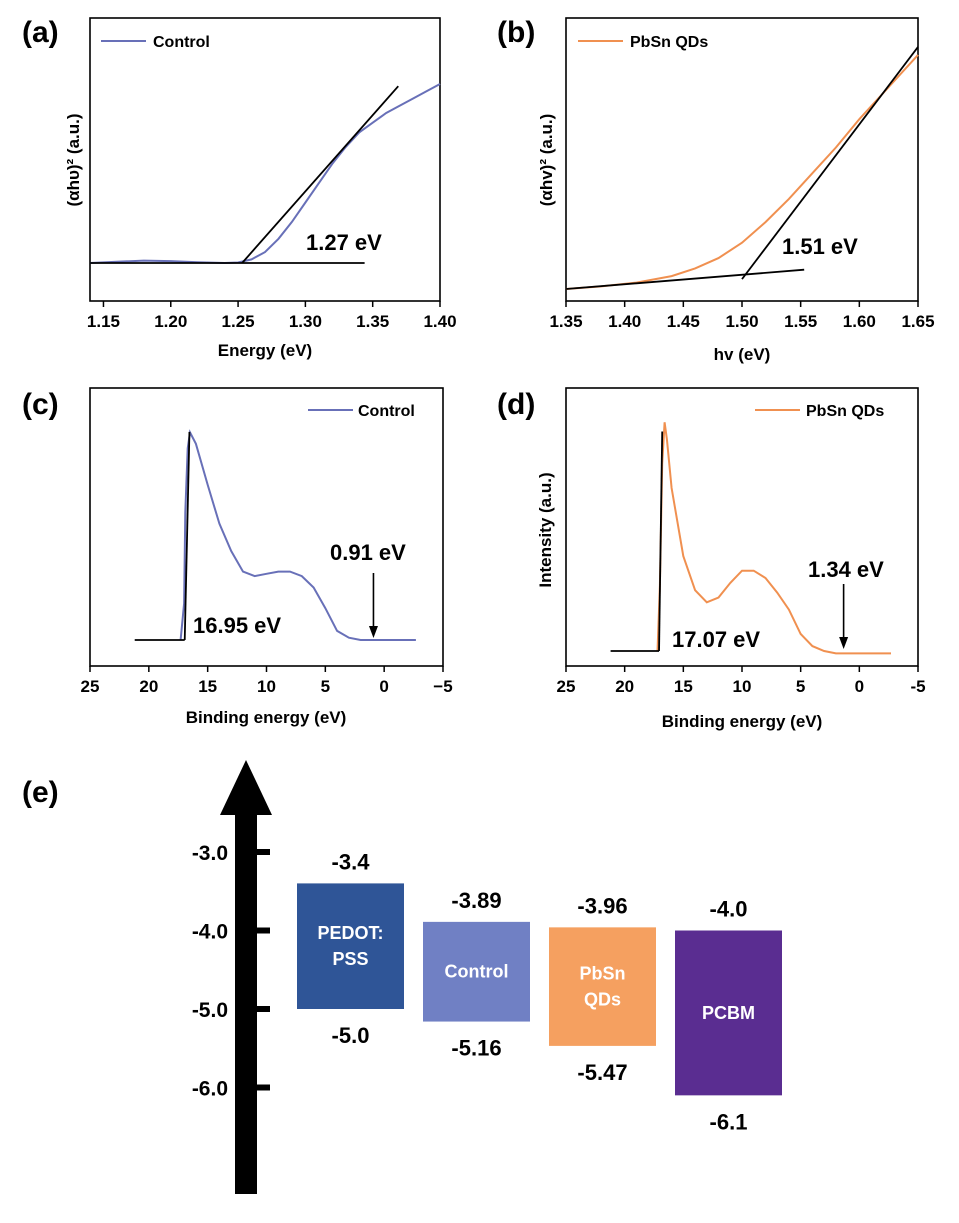 This screenshot has width=959, height=1223. What do you see at coordinates (773, 538) in the screenshot?
I see `panel-d-series-pbsn` at bounding box center [773, 538].